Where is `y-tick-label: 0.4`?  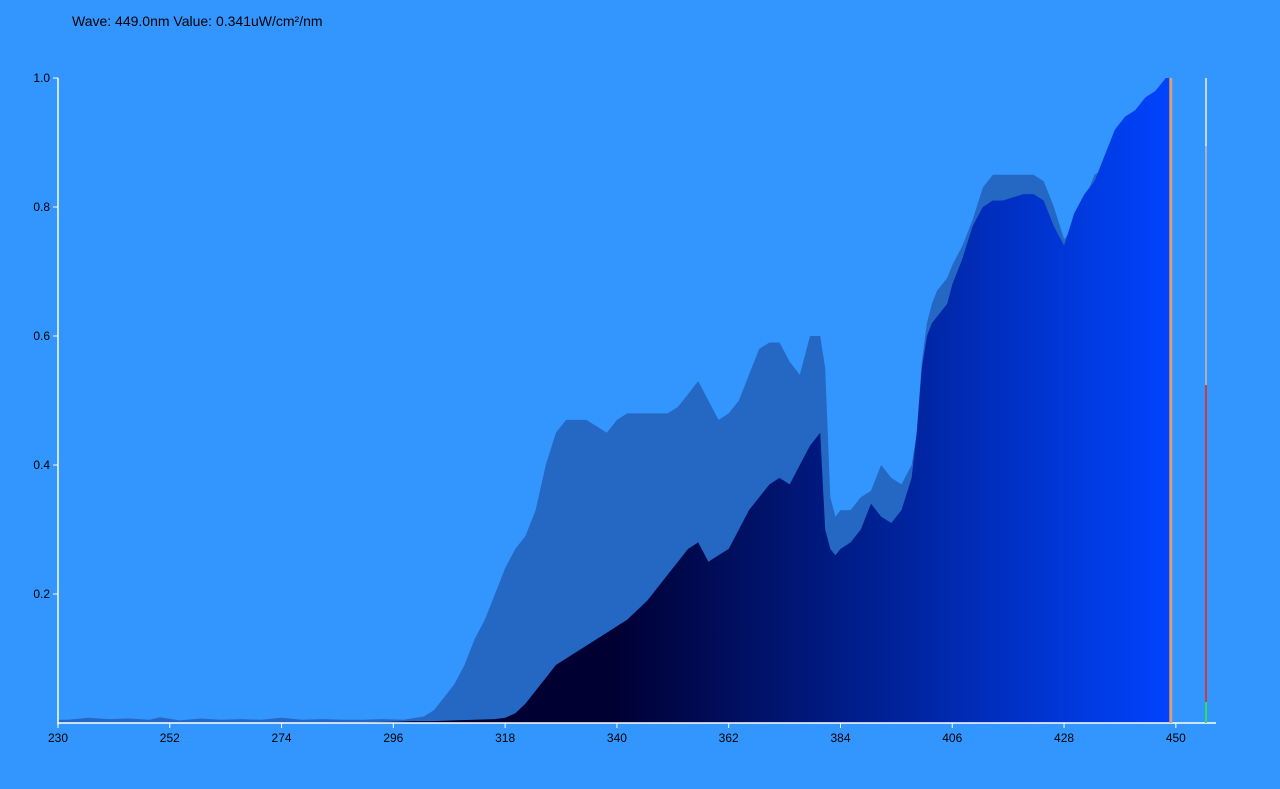
y-tick-label: 0.4 is located at coordinates (41, 465).